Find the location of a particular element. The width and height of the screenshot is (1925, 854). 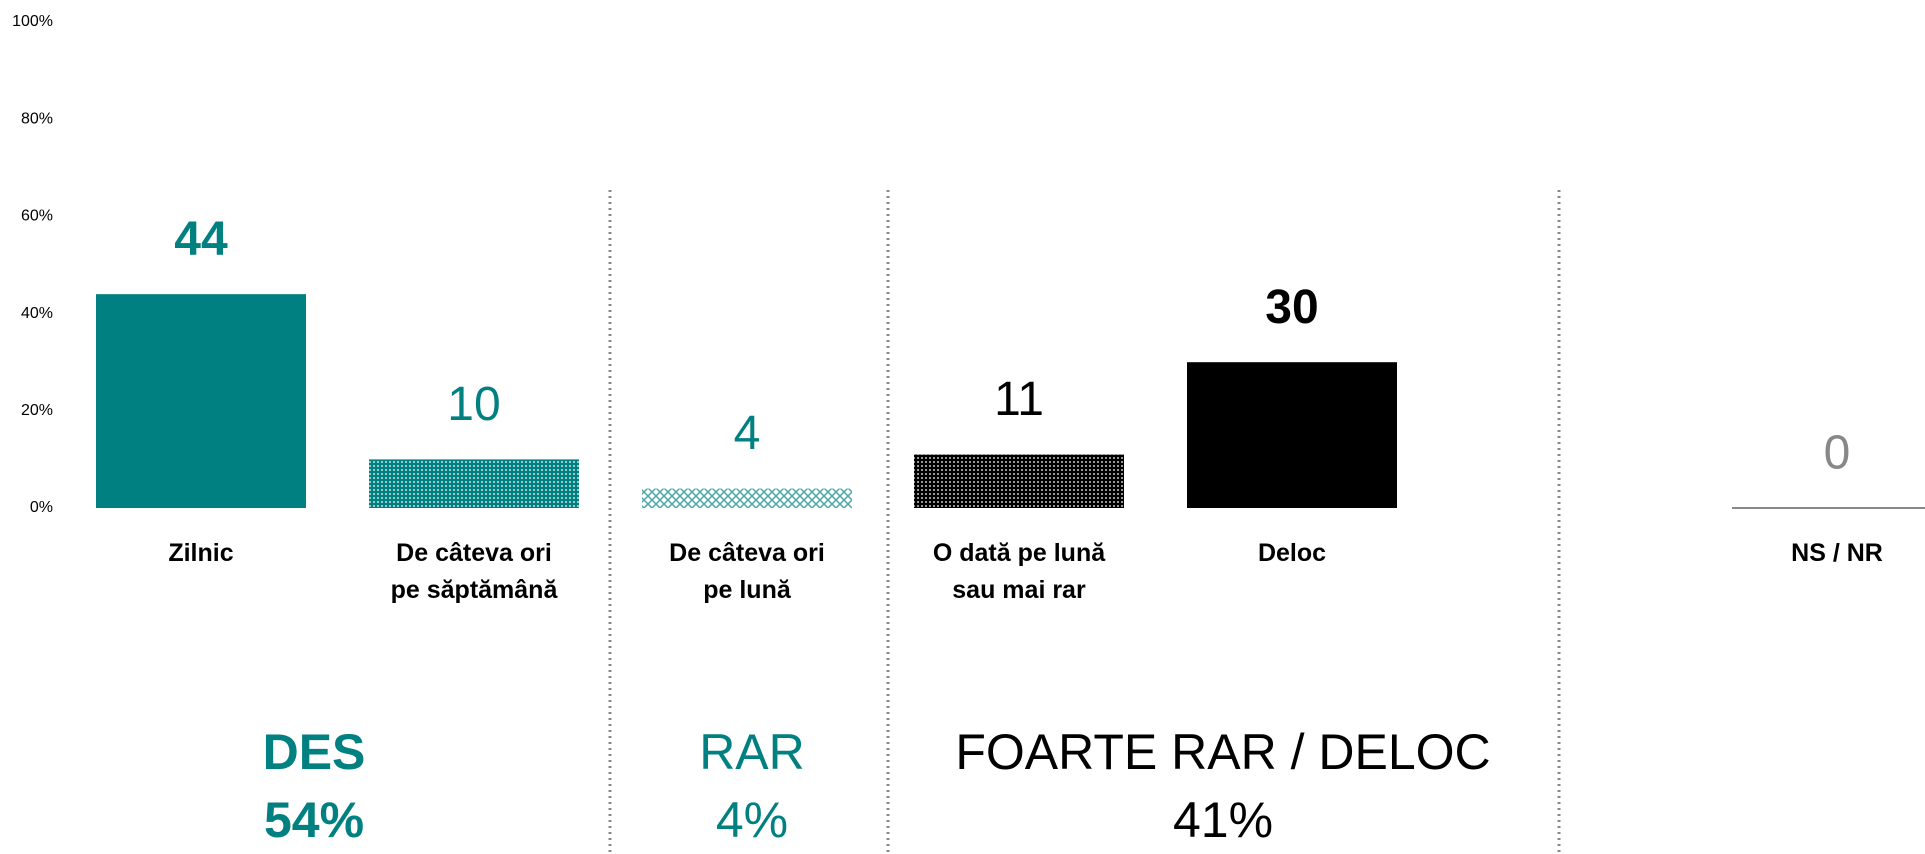

y-tick-label: 80% is located at coordinates (37, 118).